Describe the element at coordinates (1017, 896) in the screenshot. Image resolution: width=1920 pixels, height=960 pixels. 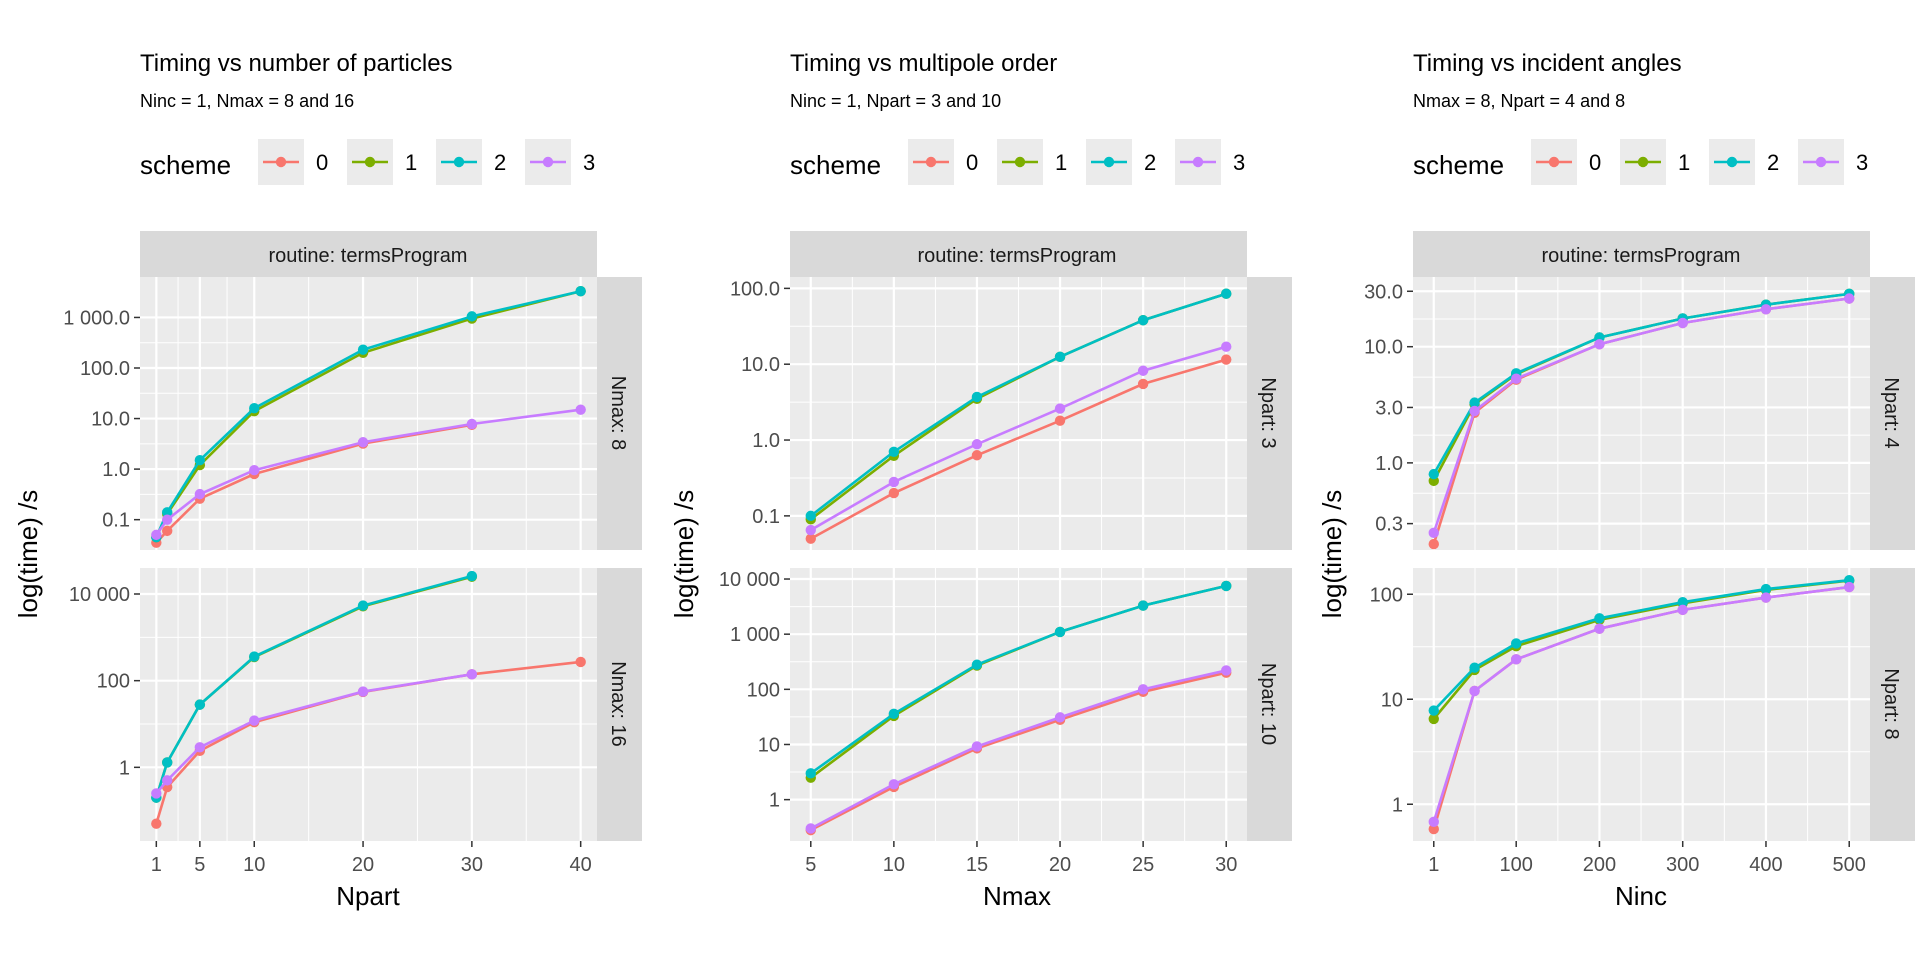
I see `x-axis-label: Nmax` at that location.